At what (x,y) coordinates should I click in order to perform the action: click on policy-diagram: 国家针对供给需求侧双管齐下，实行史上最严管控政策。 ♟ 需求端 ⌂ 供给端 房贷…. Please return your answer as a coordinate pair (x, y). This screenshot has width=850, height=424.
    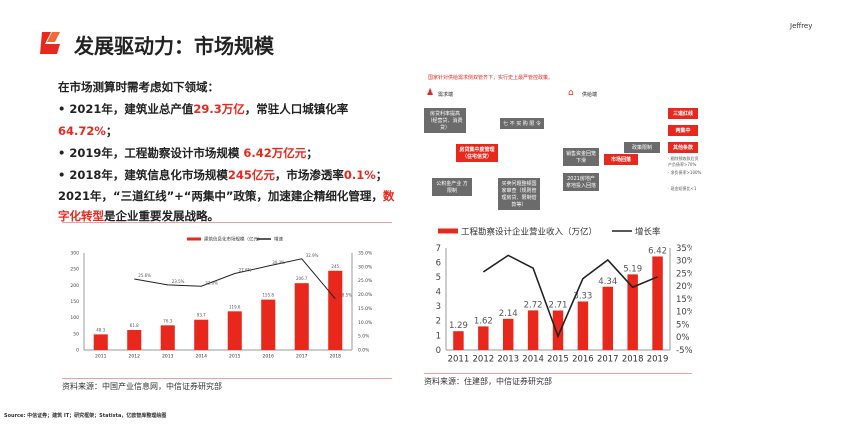
    Looking at the image, I should click on (570, 140).